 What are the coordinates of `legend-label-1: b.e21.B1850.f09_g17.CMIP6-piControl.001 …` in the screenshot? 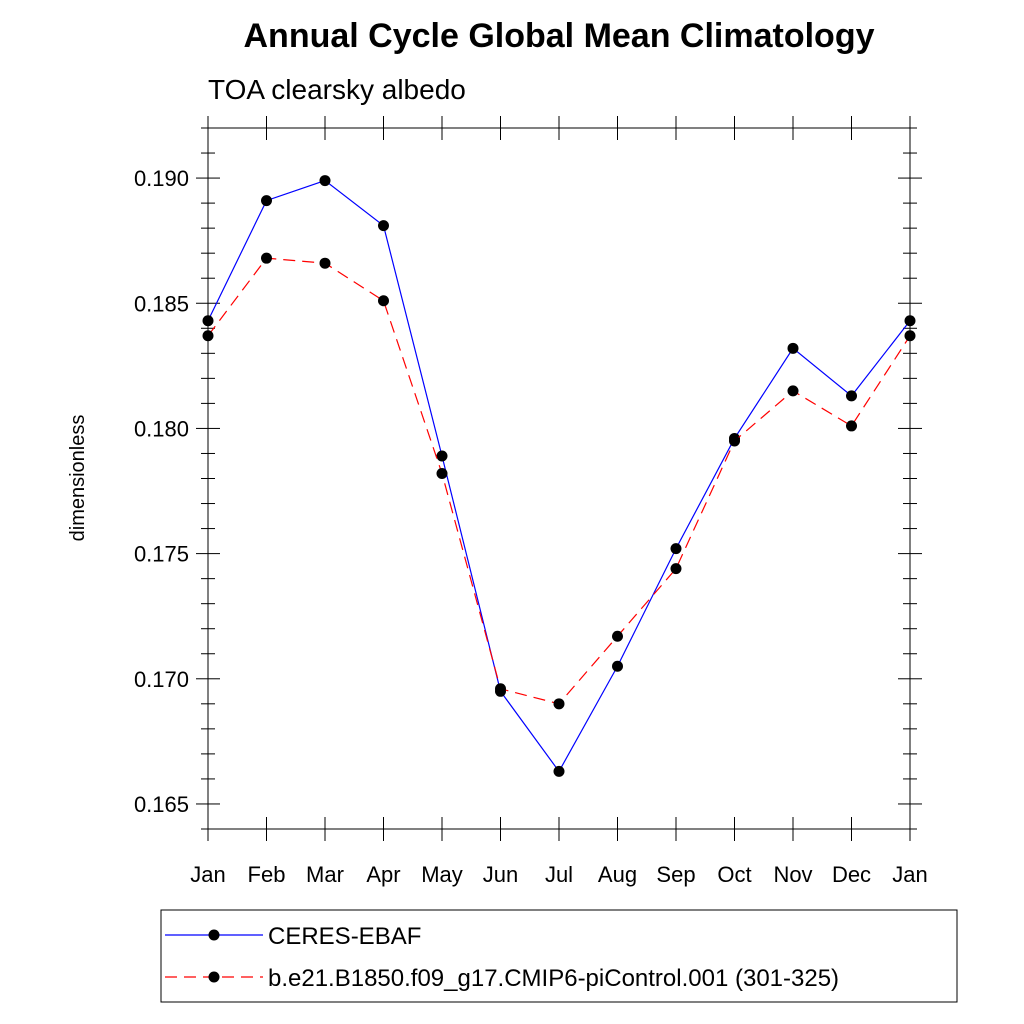 It's located at (553, 978).